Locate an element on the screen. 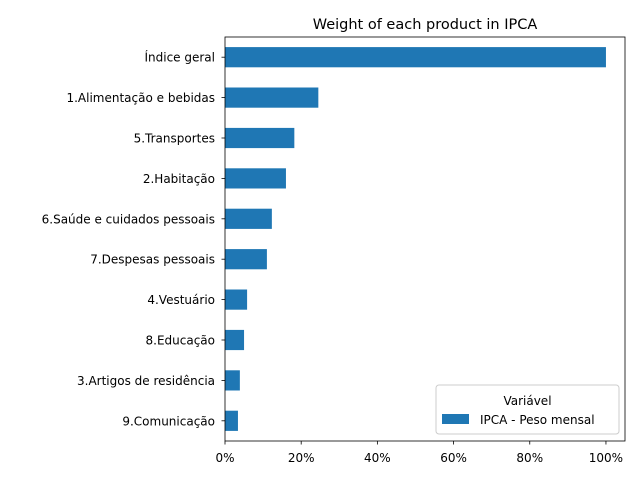 The width and height of the screenshot is (640, 480). y-tick-label: 6.Saúde e cuidados pessoais is located at coordinates (128, 219).